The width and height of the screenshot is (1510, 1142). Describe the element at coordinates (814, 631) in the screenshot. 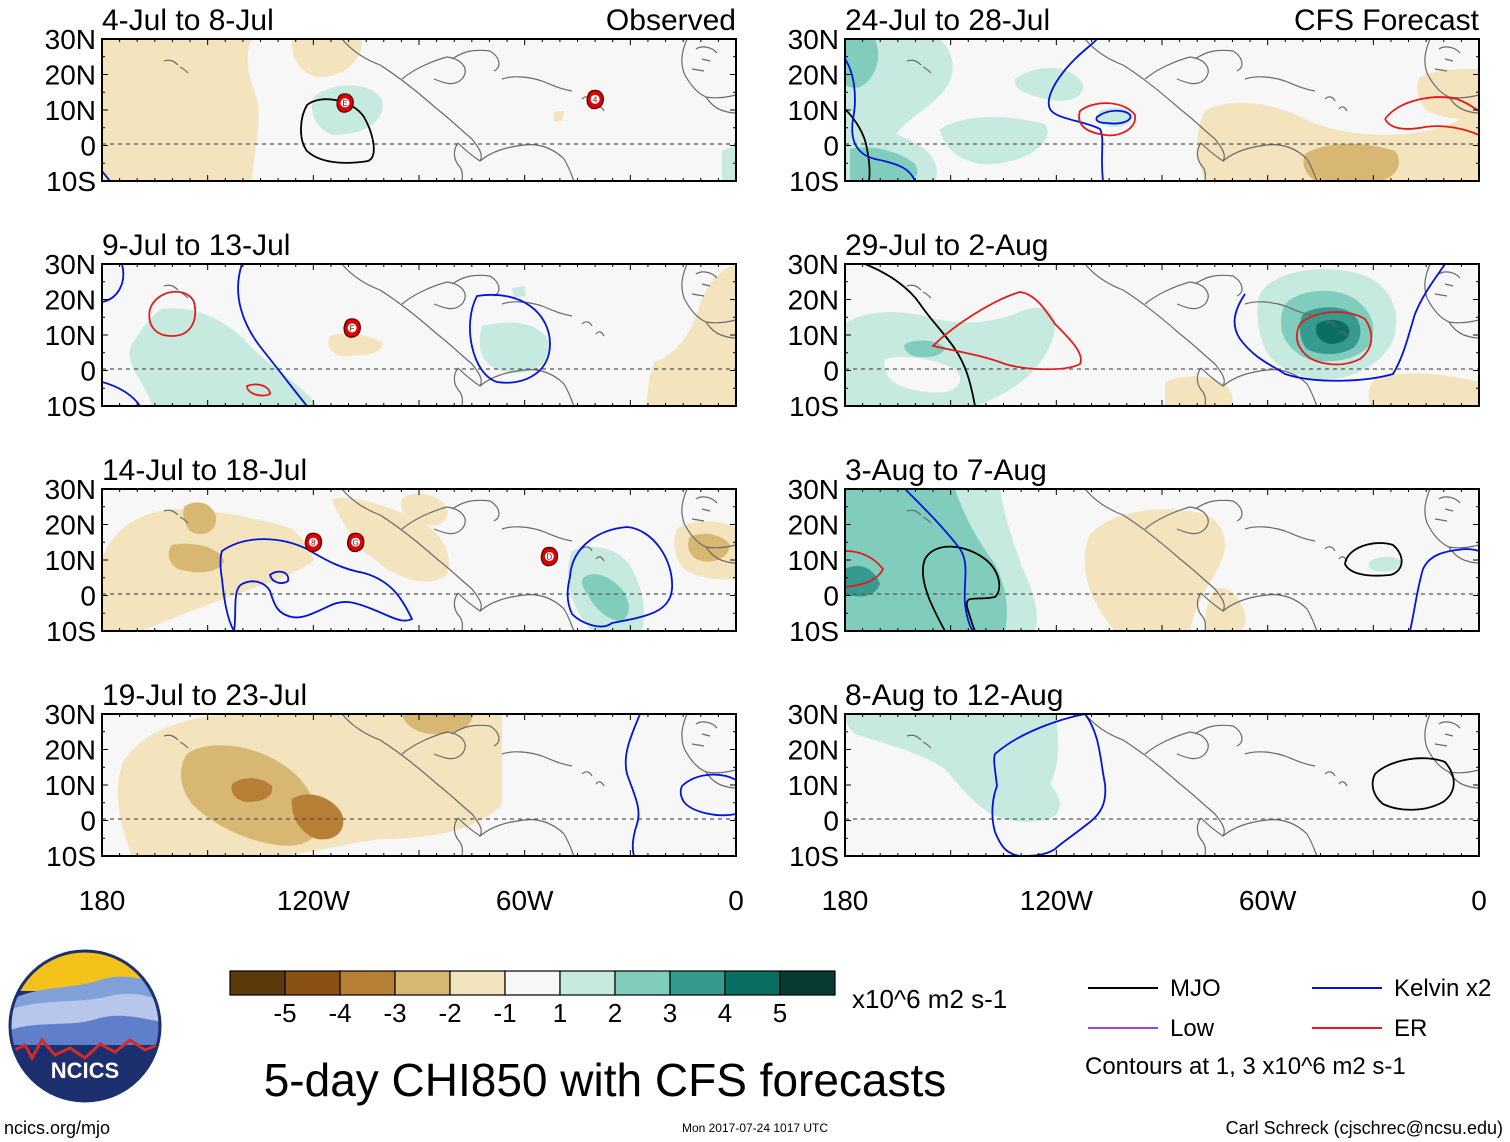

I see `y-tick-label: 10S` at that location.